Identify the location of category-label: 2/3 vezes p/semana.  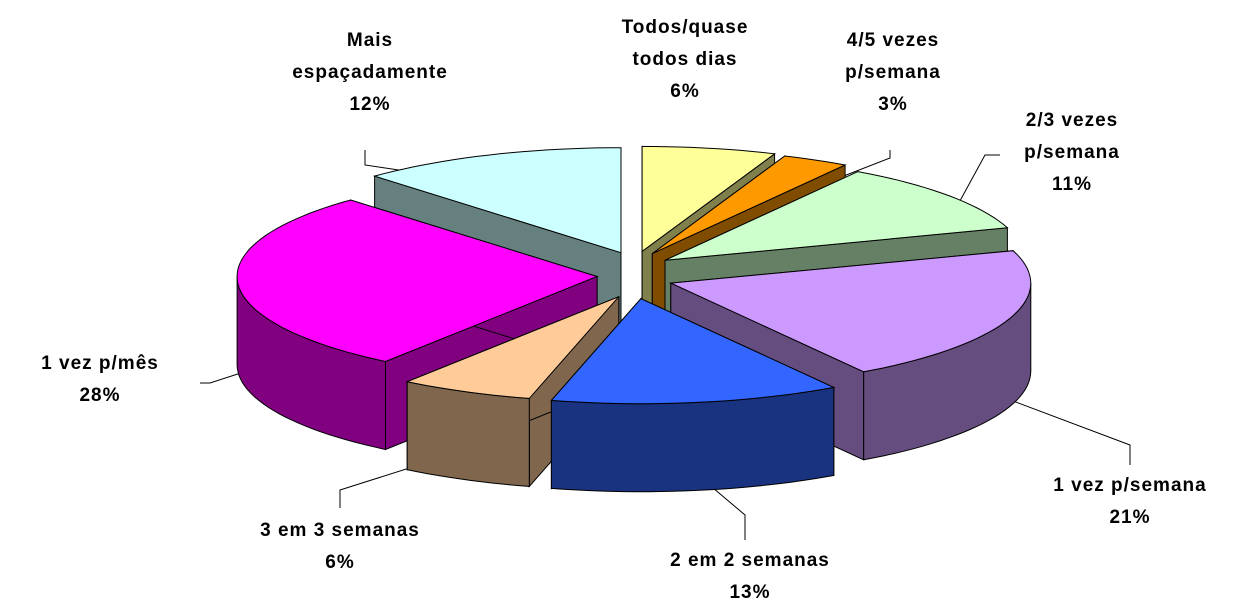
(1072, 136).